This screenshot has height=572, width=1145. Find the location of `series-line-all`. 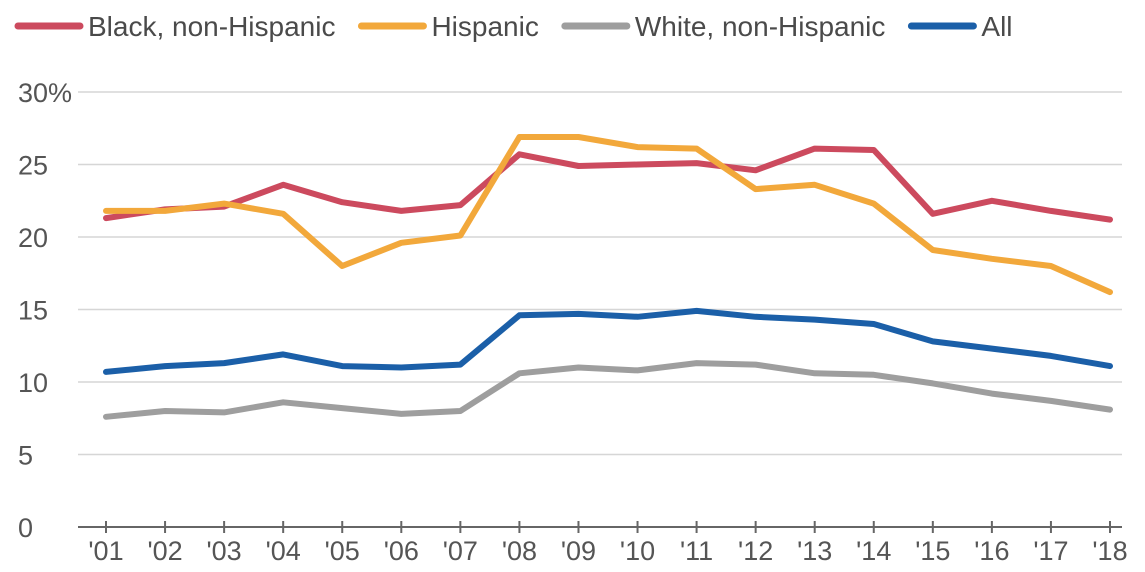

series-line-all is located at coordinates (608, 341).